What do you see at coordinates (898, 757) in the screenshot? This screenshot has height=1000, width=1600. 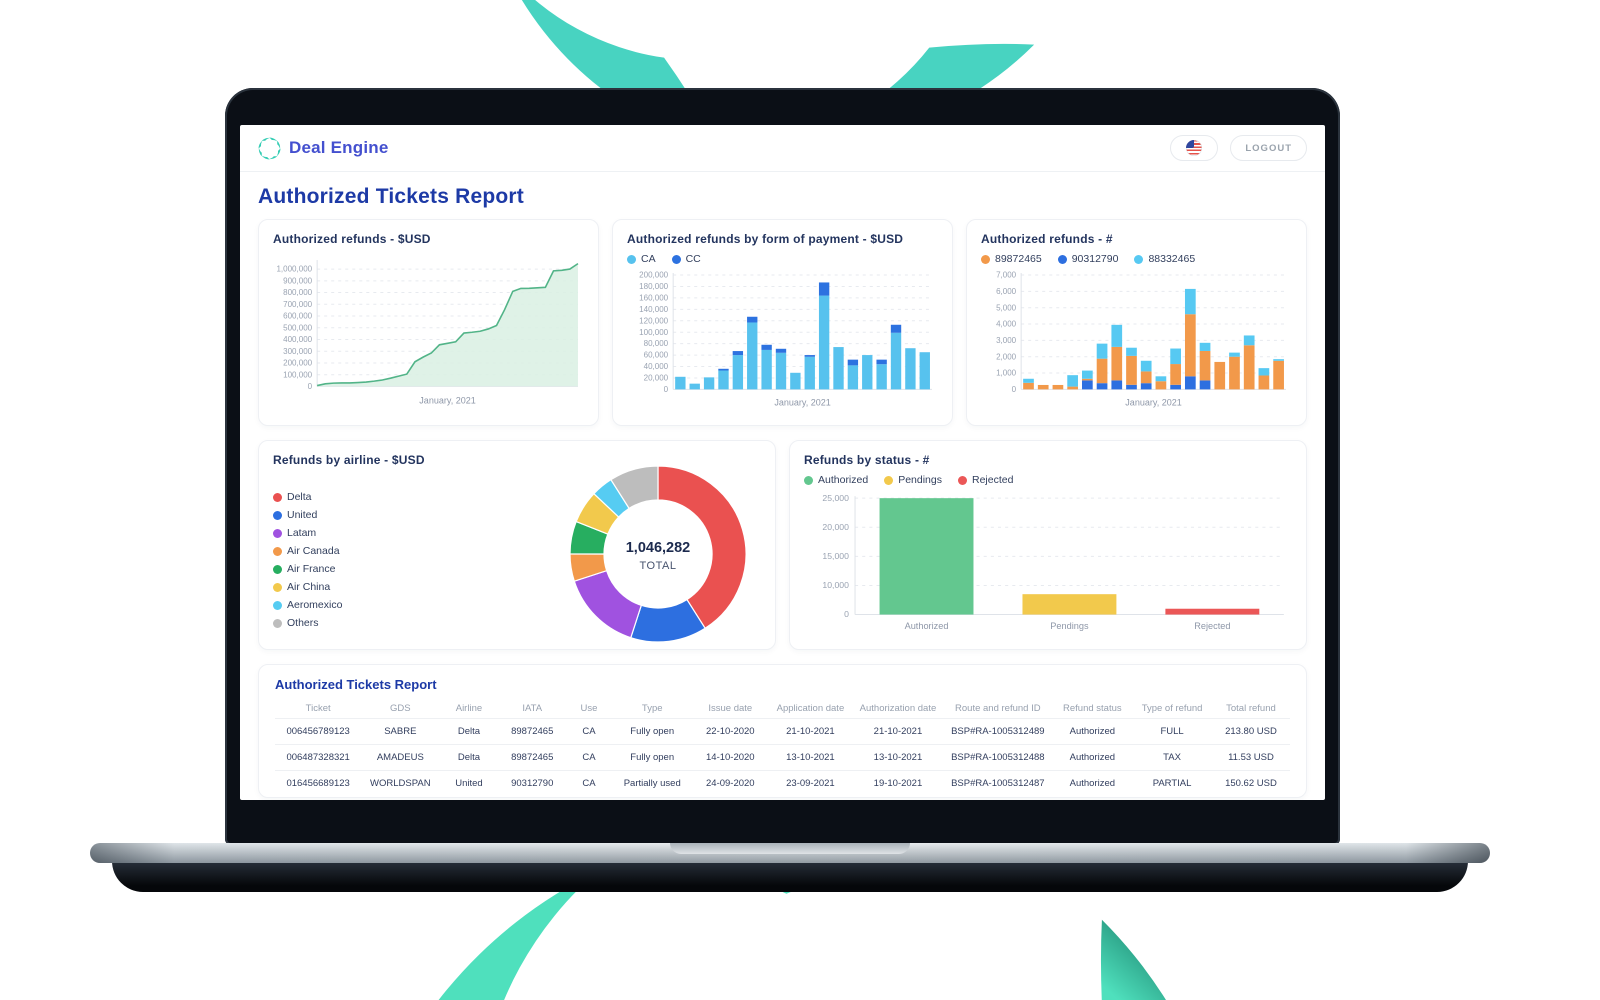 I see `table-cell: 13-10-2021` at bounding box center [898, 757].